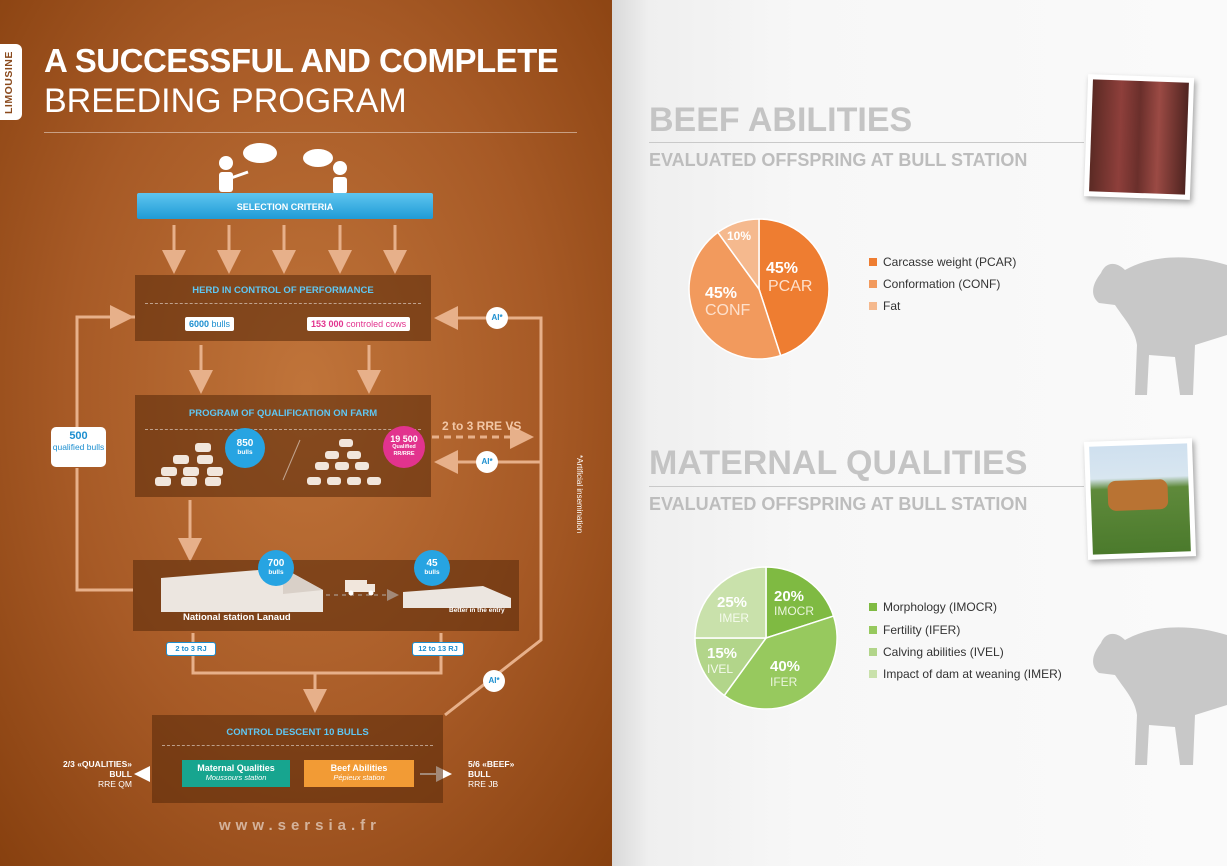  I want to click on qualified-500-box: 500 qualified bulls, so click(78, 447).